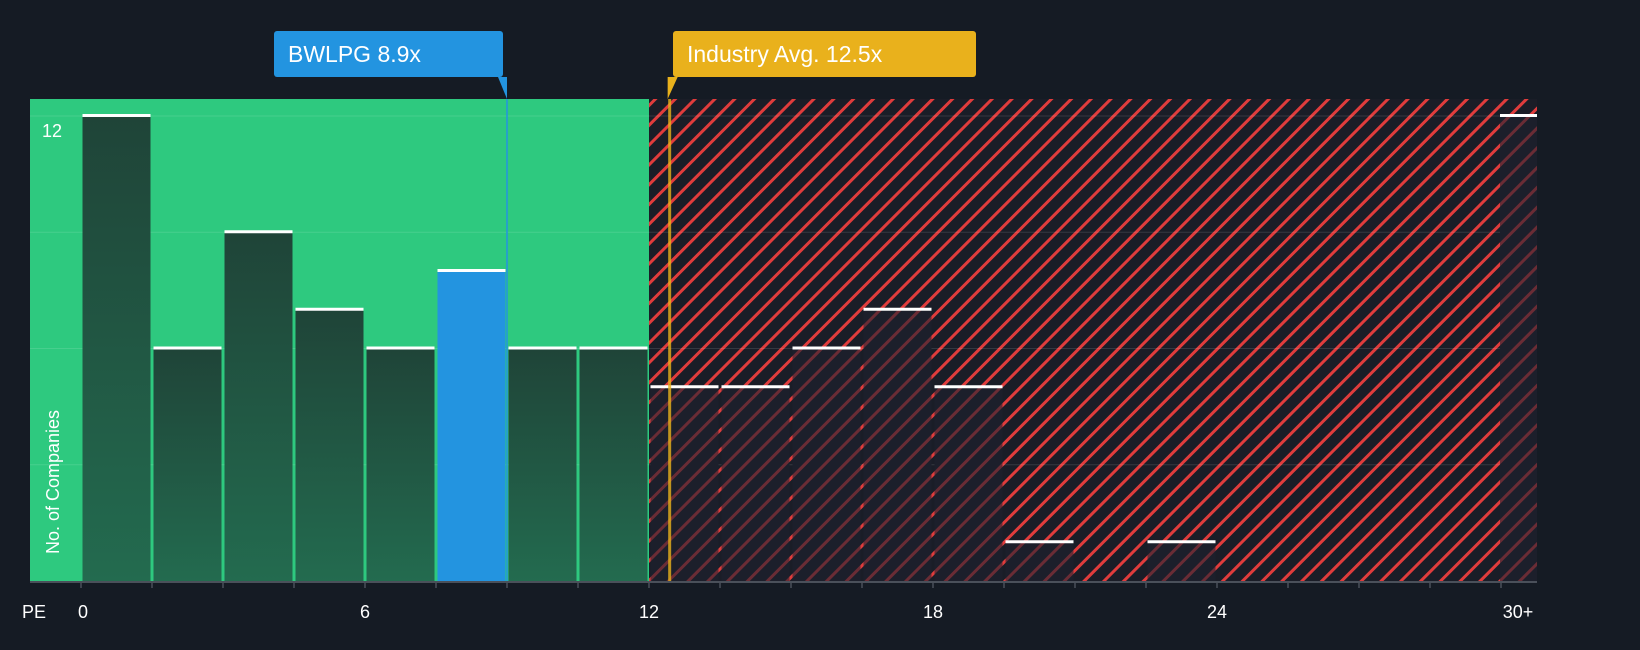 The width and height of the screenshot is (1640, 650). I want to click on bwlpg-callout: BWLPG 8.9x, so click(388, 54).